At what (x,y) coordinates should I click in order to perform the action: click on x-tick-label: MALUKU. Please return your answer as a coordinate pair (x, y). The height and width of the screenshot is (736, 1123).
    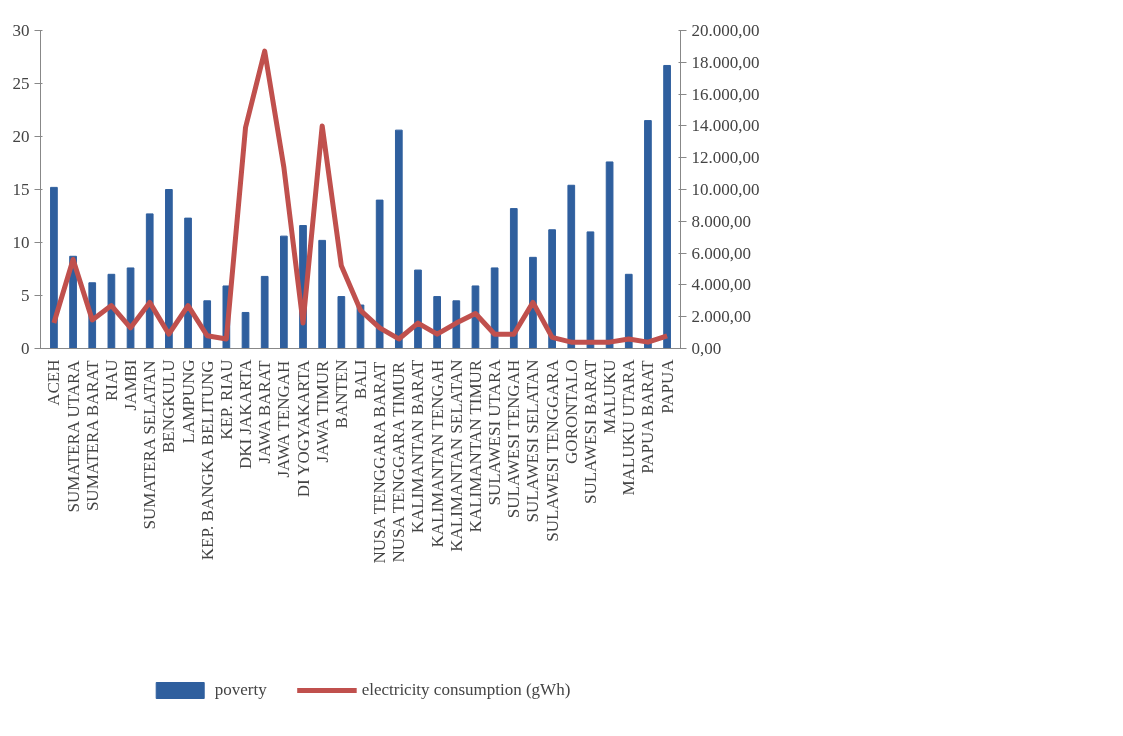
    Looking at the image, I should click on (610, 397).